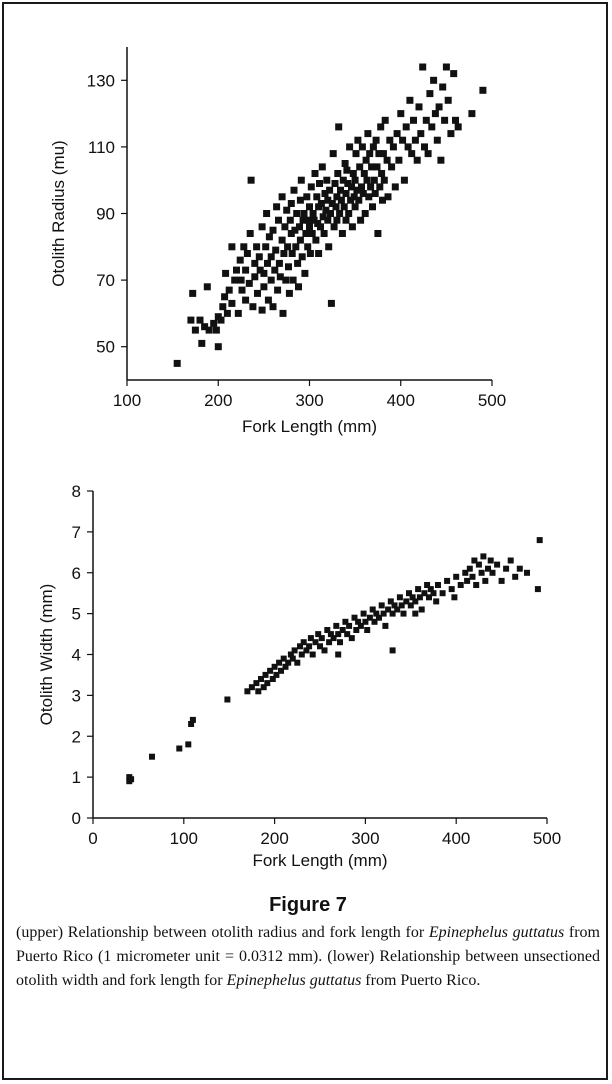 The height and width of the screenshot is (1084, 612). Describe the element at coordinates (46, 655) in the screenshot. I see `y-axis-title: Otolith Width (mm)` at that location.